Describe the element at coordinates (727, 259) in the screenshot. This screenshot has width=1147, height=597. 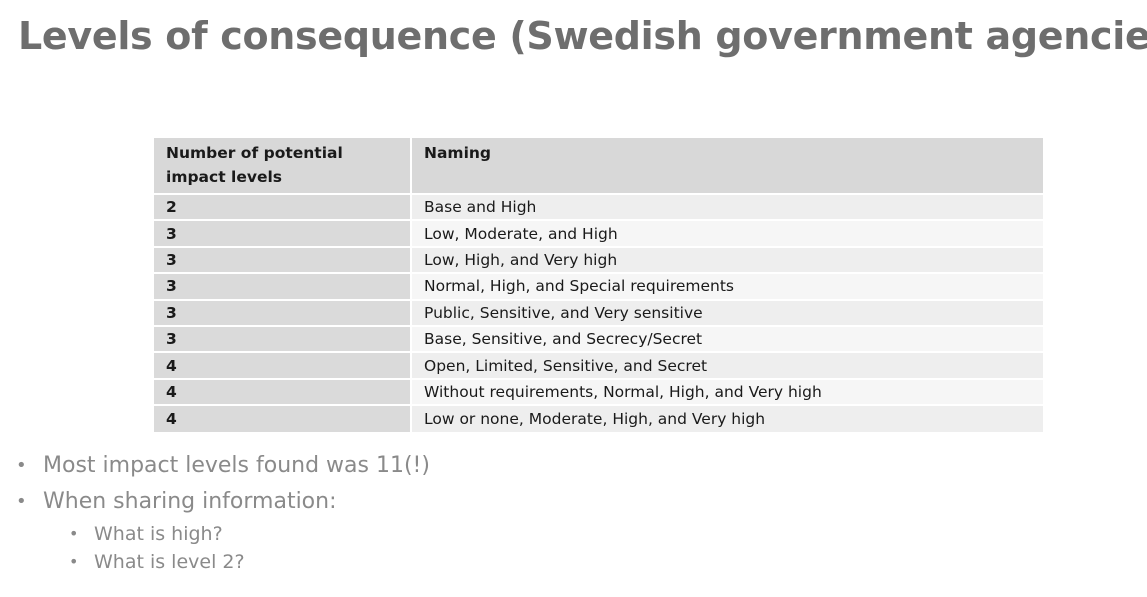
I see `cell-naming: Low, High, and Very high` at that location.